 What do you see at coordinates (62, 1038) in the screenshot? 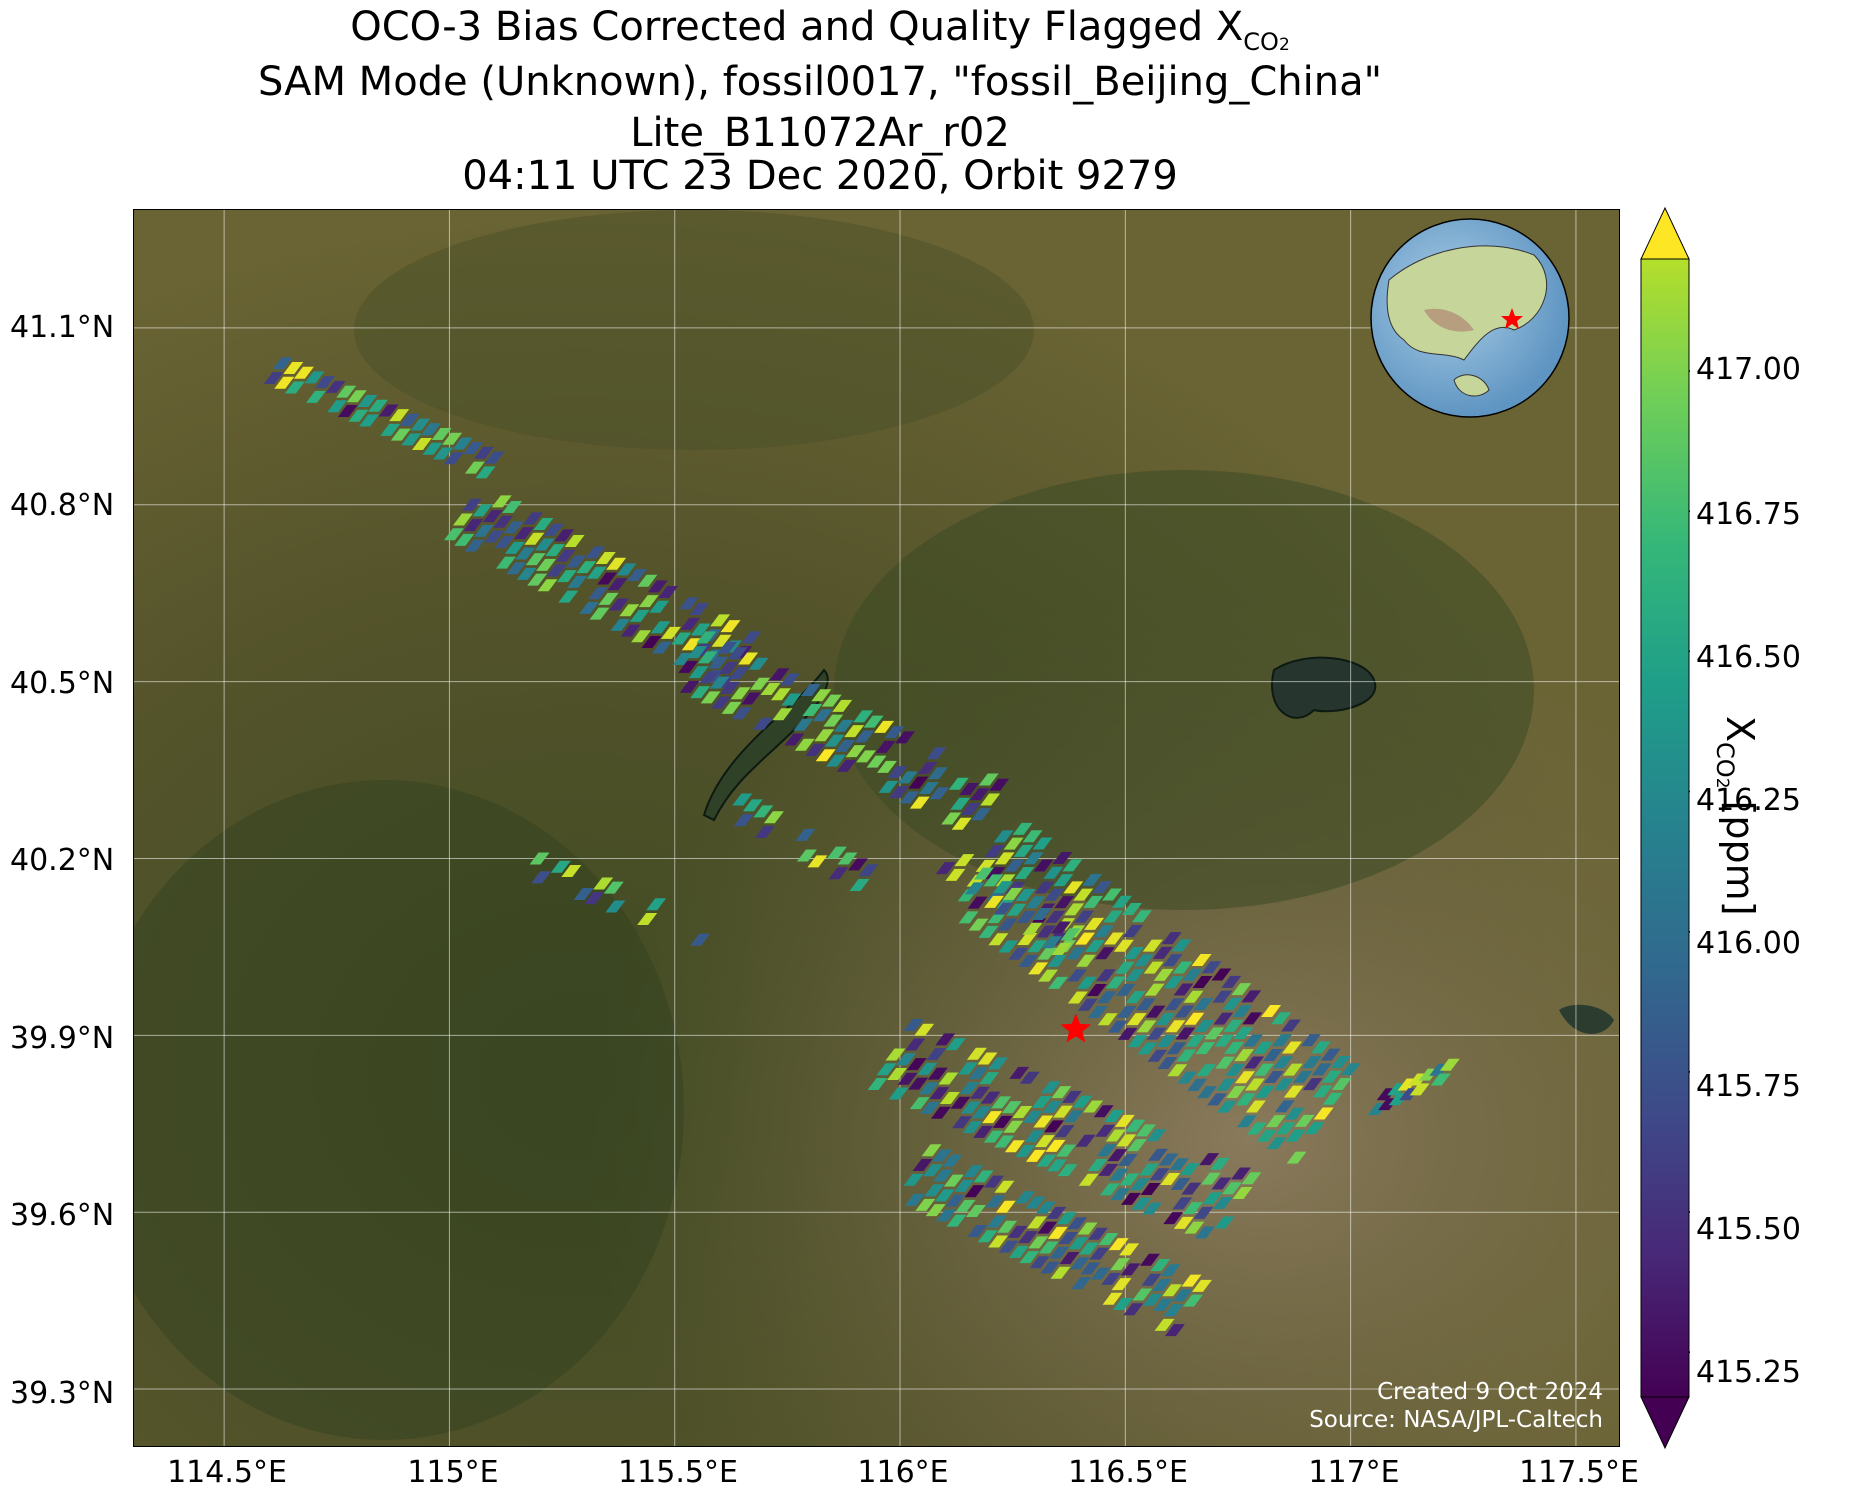
I see `lat-tick-label: 39.9°N` at bounding box center [62, 1038].